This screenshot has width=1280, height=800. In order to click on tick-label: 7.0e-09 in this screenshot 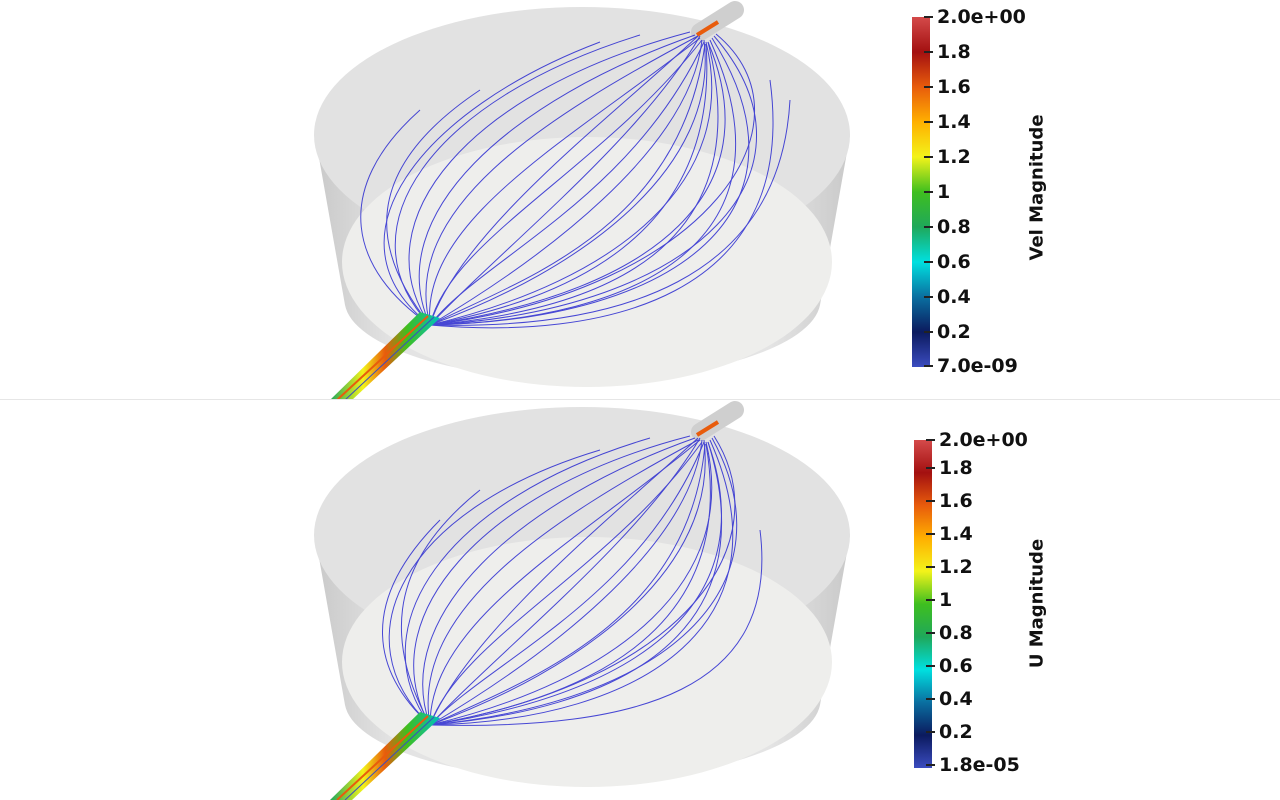, I will do `click(977, 366)`.